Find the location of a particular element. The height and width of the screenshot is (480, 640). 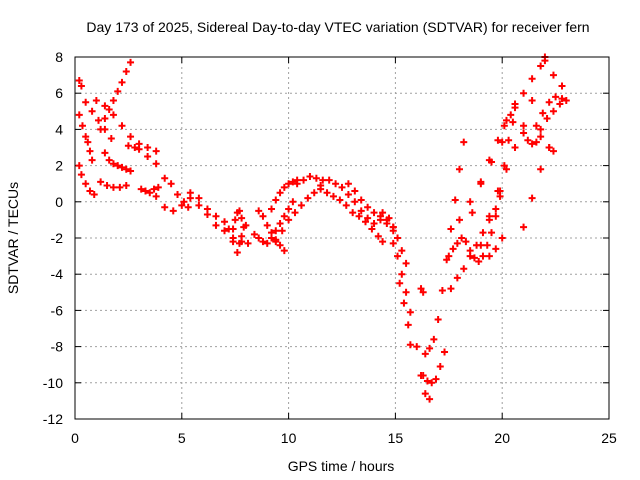

y-axis-label: SDTVAR / TECUs is located at coordinates (13, 238).